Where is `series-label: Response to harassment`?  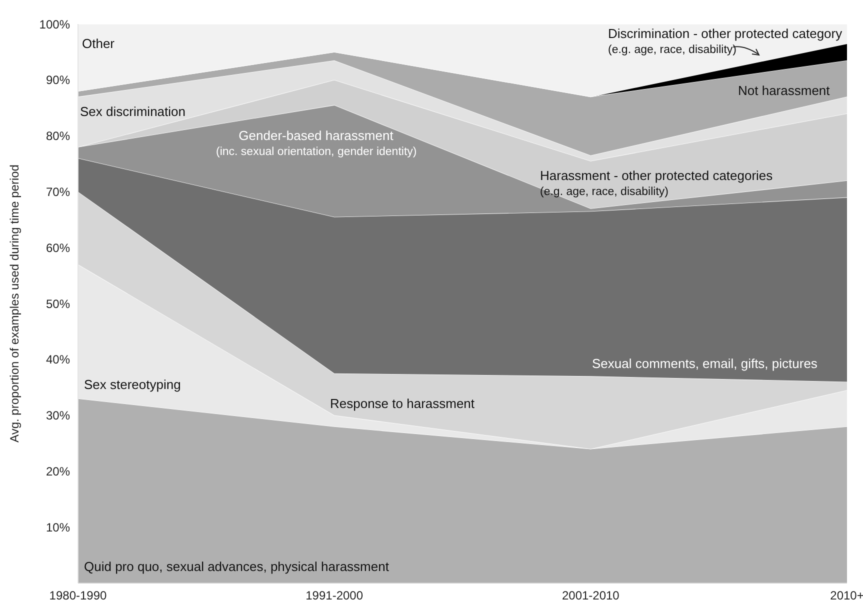
series-label: Response to harassment is located at coordinates (402, 404).